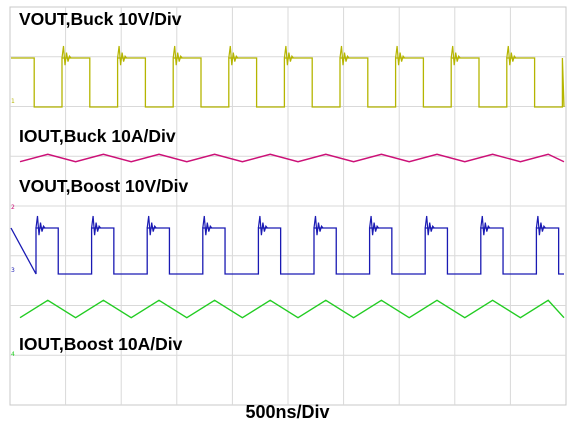 The image size is (575, 441). I want to click on series-label-iout-boost: IOUT,Boost 10A/Div, so click(101, 344).